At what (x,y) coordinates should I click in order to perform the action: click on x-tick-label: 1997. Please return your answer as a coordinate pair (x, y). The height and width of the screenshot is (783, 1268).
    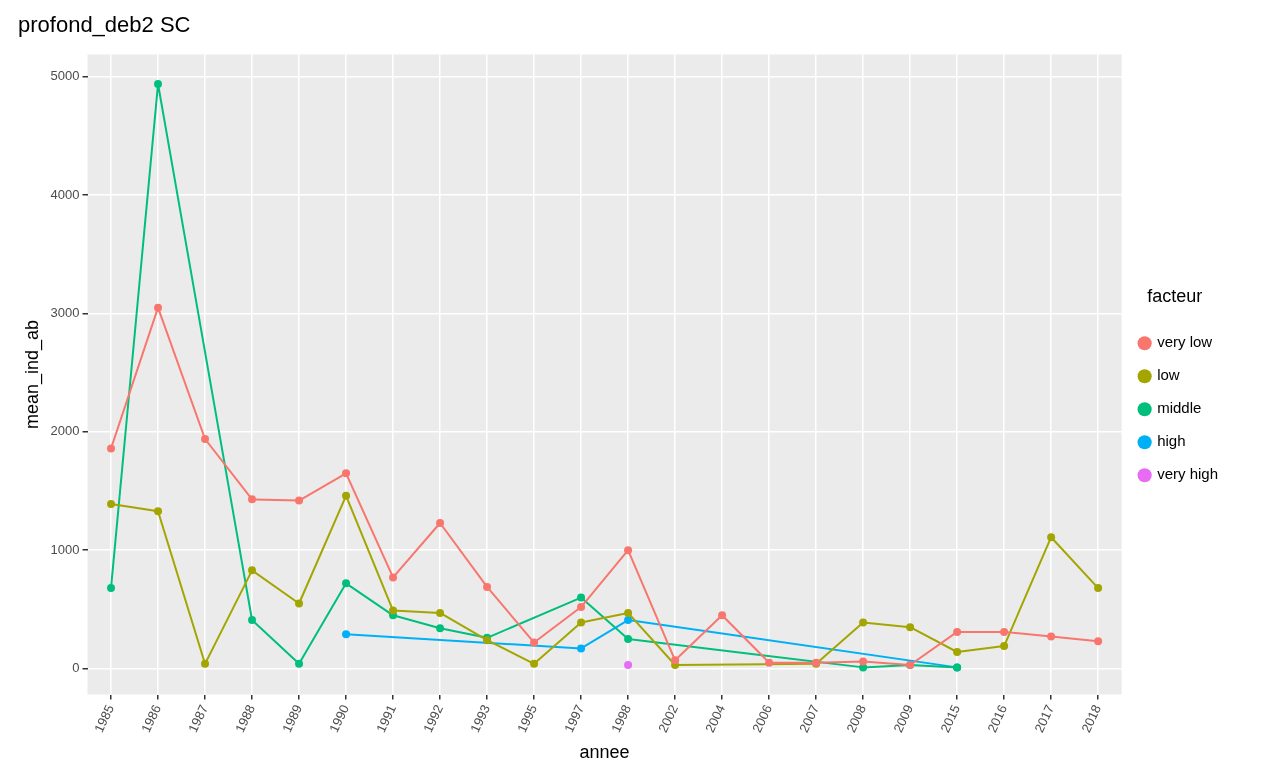
    Looking at the image, I should click on (574, 718).